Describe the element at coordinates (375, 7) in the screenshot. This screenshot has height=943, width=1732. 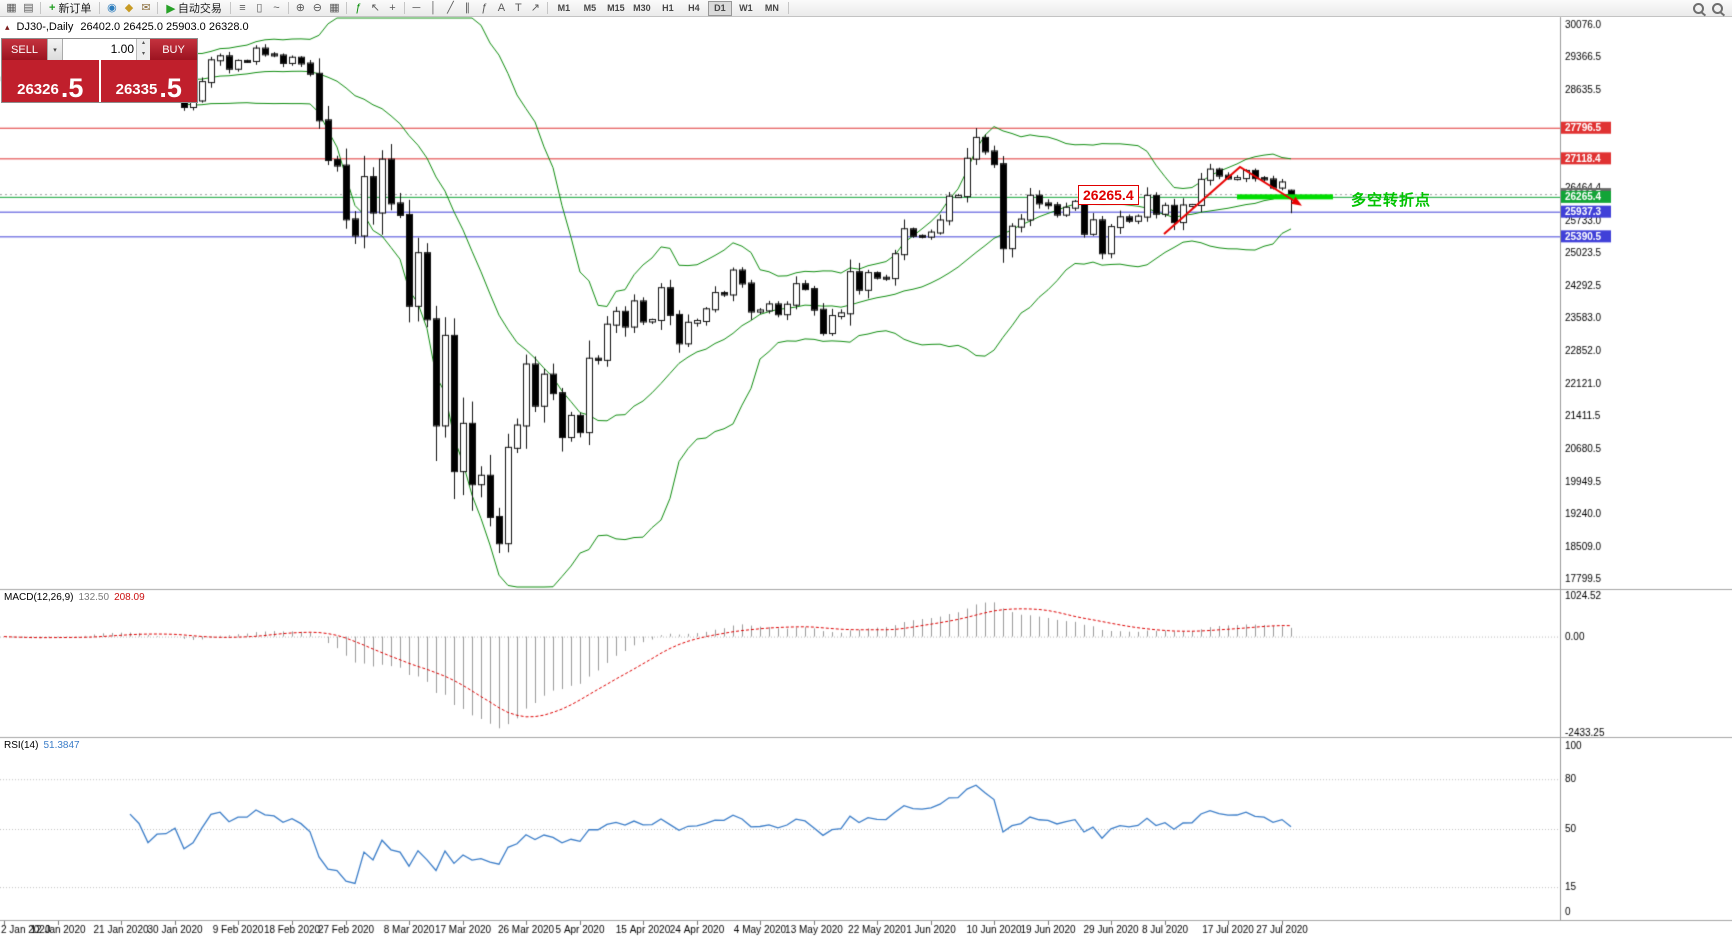
I see `cursor-icon: ↖` at that location.